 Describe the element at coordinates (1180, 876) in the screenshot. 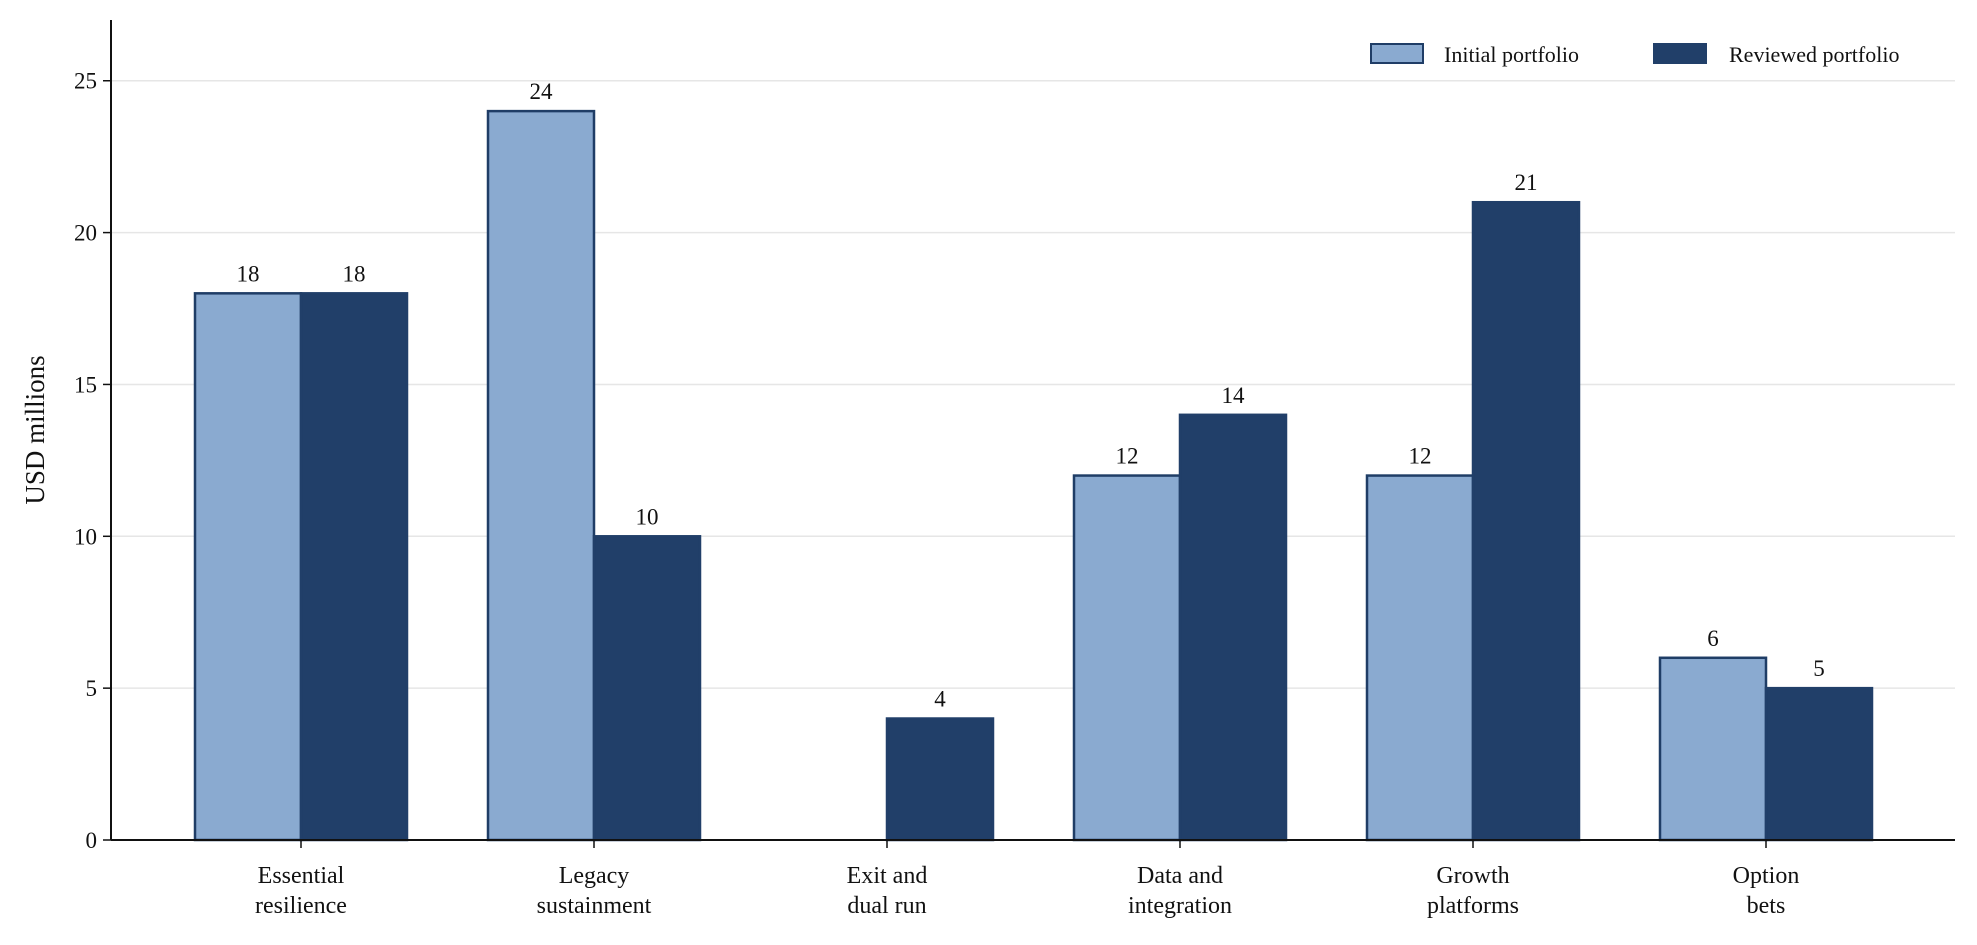

I see `x-tick-label: Data and` at that location.